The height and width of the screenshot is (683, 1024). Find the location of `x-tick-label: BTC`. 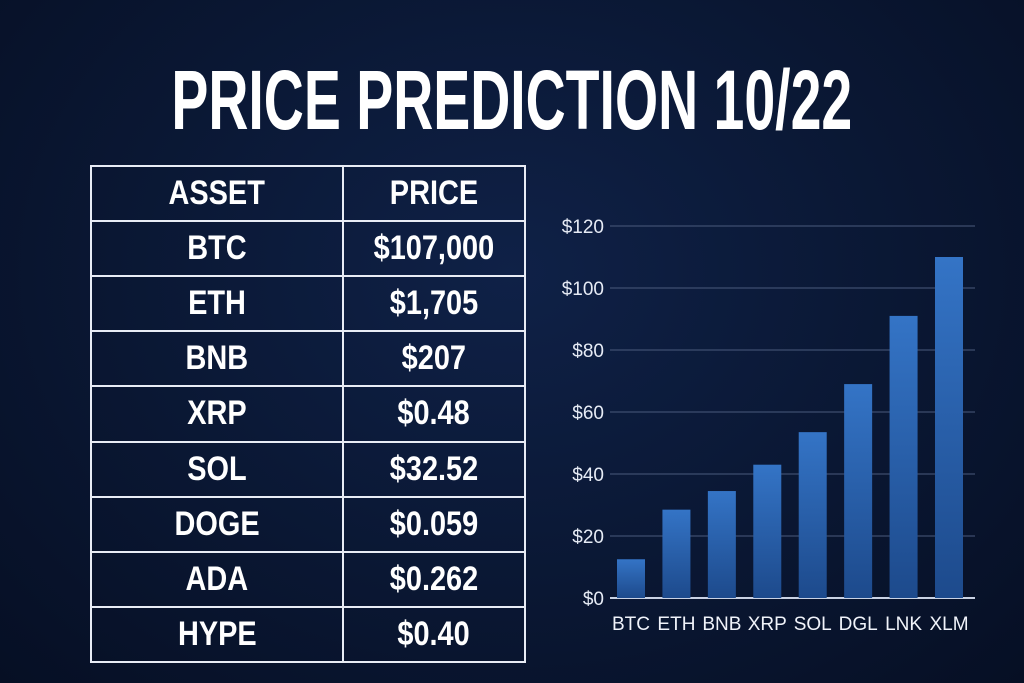

x-tick-label: BTC is located at coordinates (631, 624).